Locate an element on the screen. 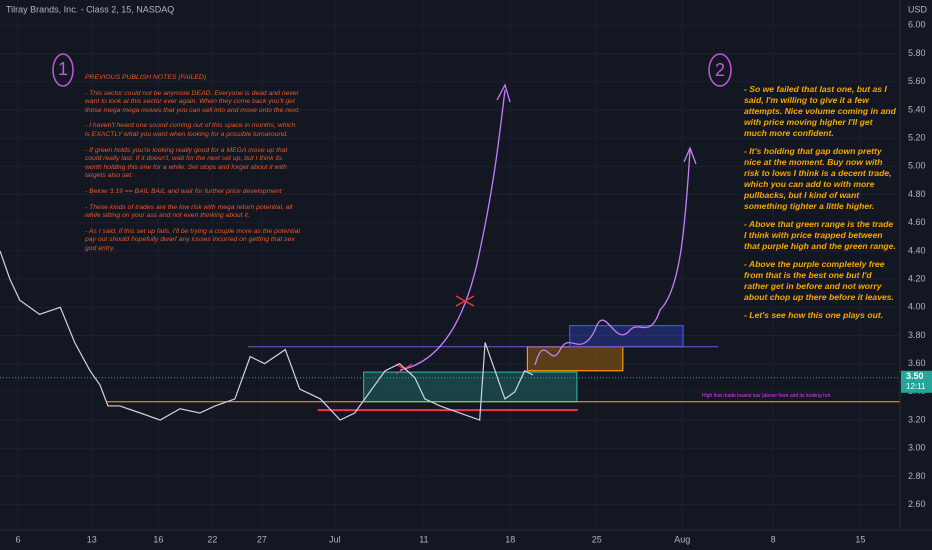 The image size is (932, 550). x-tick-label: 6 is located at coordinates (17, 539).